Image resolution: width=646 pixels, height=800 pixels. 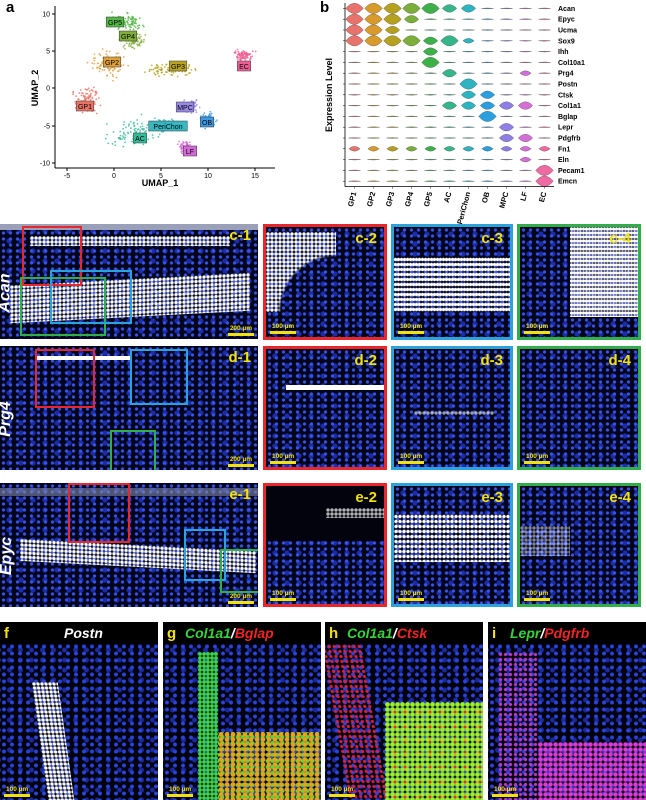 What do you see at coordinates (242, 711) in the screenshot?
I see `image-g: g Col1a1/Bglap 100 µm` at bounding box center [242, 711].